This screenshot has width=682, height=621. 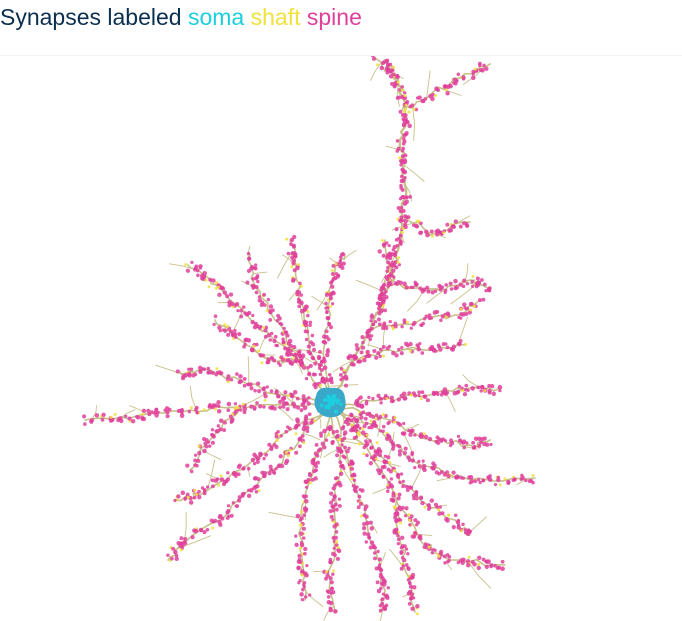 I want to click on figure-title: Synapses labeled soma shaft spine, so click(x=181, y=17).